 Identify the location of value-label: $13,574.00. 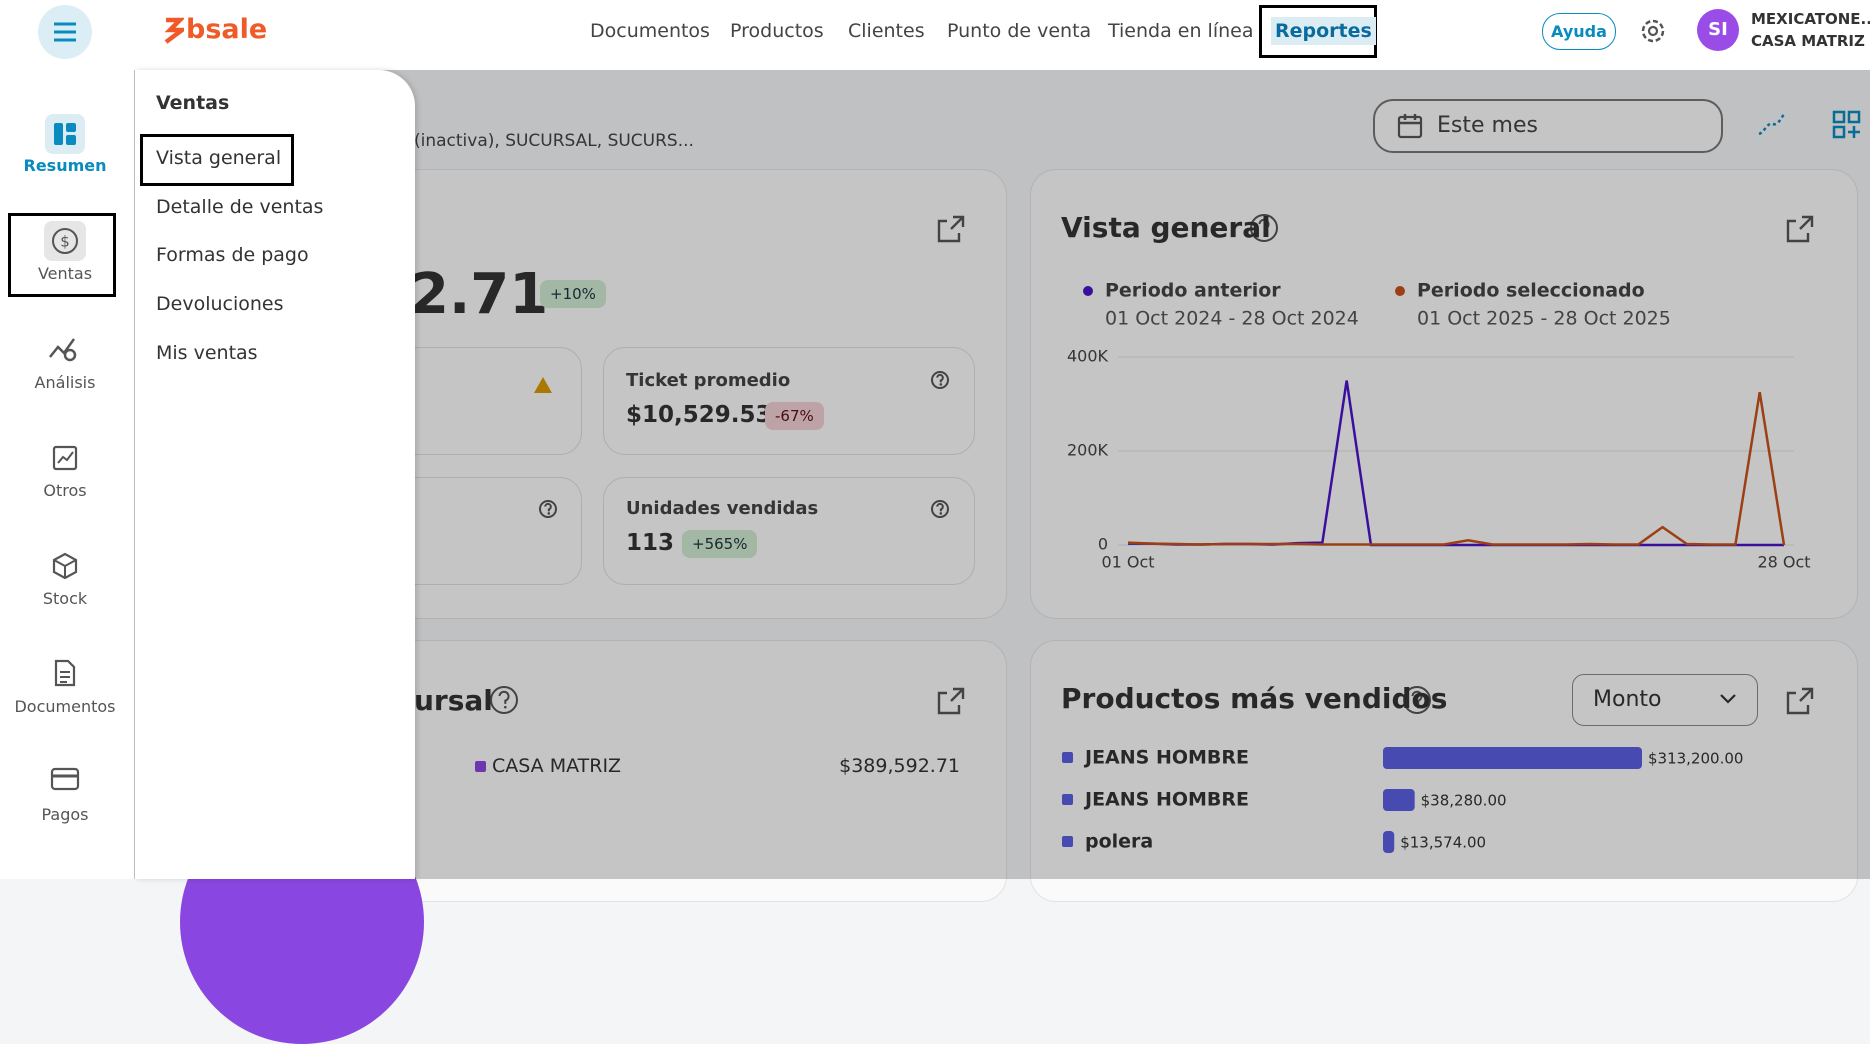
(1443, 843).